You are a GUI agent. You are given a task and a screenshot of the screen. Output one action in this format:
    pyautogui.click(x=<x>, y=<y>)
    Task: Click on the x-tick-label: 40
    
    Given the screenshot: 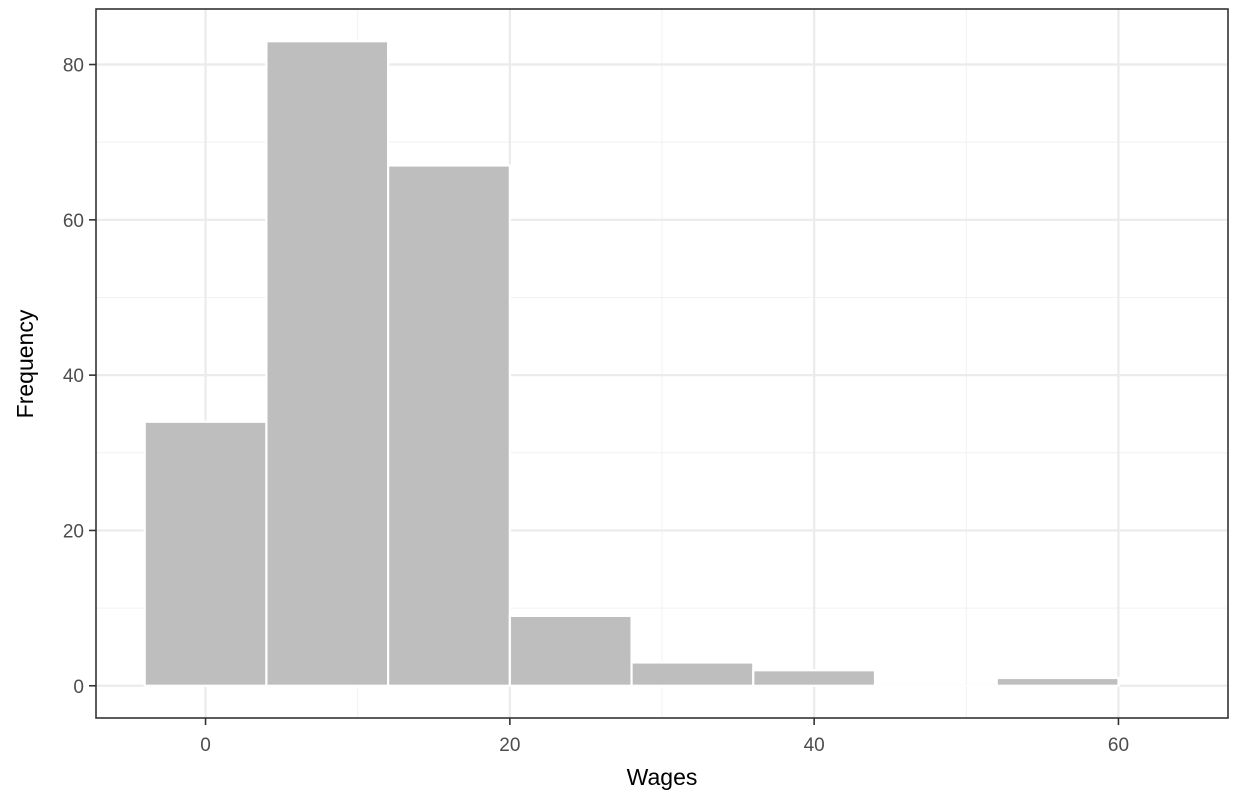 What is the action you would take?
    pyautogui.click(x=814, y=745)
    